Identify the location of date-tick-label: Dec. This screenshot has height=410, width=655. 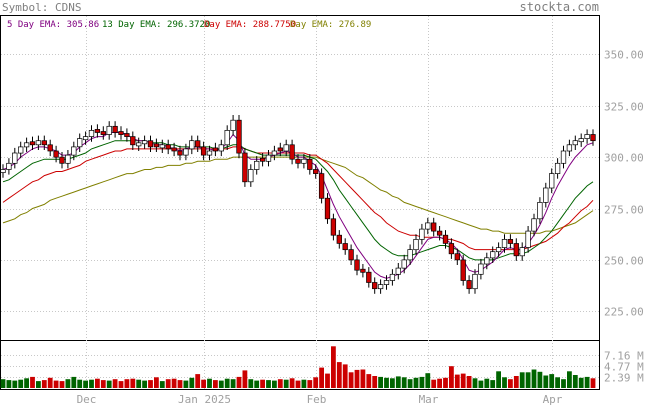
(87, 399).